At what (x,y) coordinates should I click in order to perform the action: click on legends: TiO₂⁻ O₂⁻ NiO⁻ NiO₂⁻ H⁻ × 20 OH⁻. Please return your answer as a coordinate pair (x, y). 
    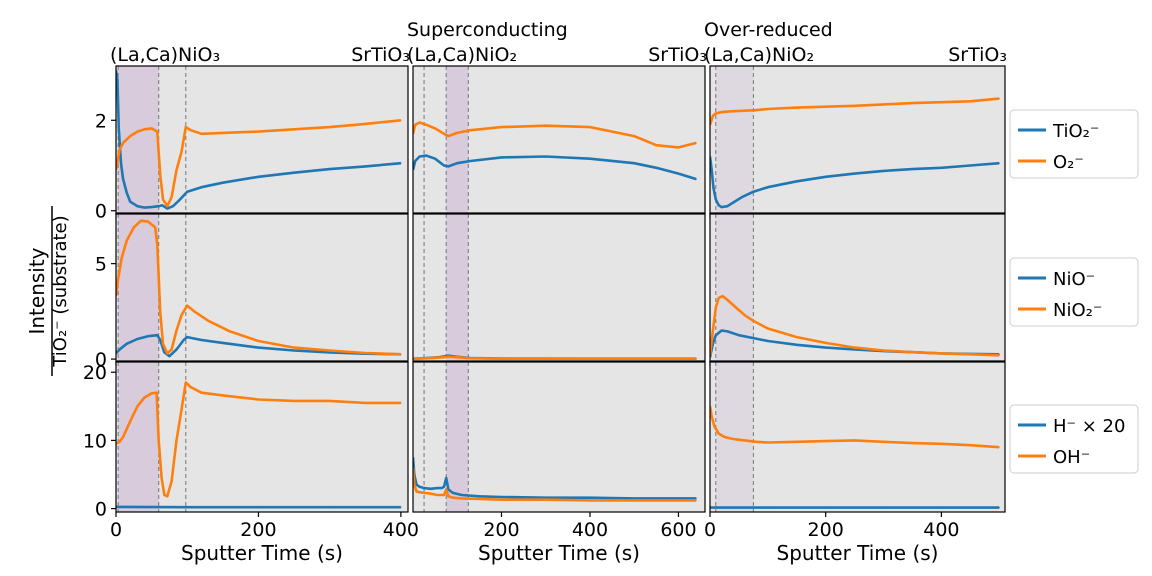
    Looking at the image, I should click on (1074, 291).